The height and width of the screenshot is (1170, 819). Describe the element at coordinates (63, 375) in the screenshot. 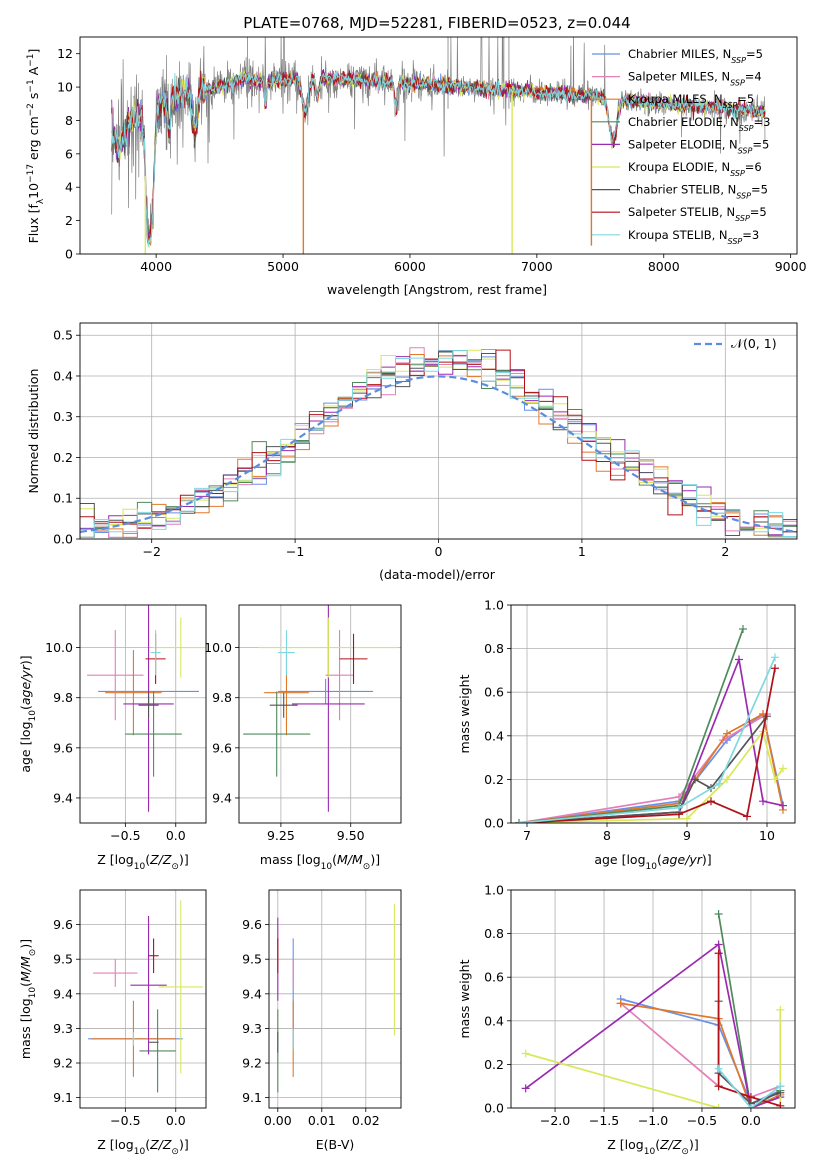

I see `y-tick-label: 0.4` at that location.